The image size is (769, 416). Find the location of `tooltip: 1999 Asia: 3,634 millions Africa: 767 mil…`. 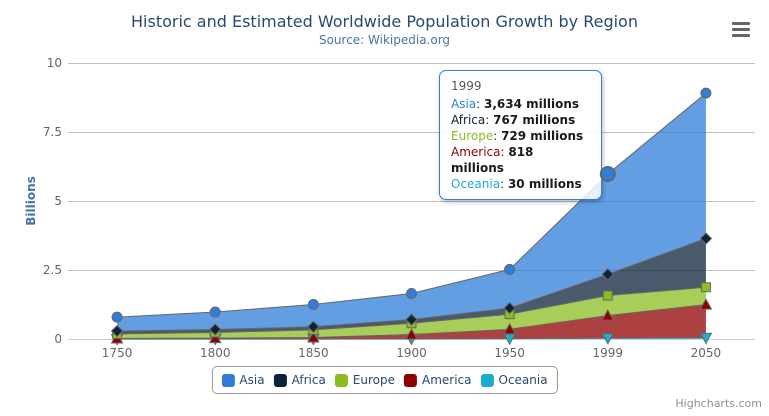

tooltip: 1999 Asia: 3,634 millions Africa: 767 mil… is located at coordinates (520, 135).